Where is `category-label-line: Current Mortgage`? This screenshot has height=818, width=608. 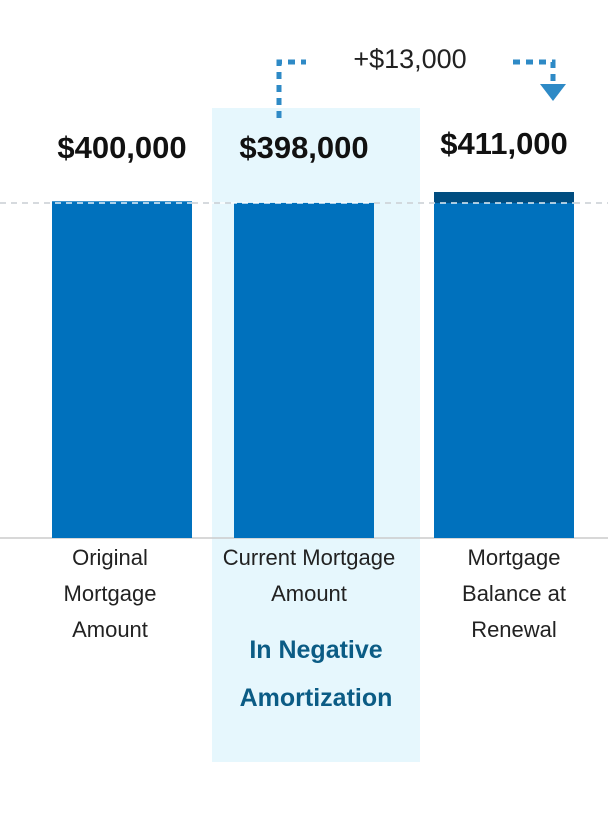
category-label-line: Current Mortgage is located at coordinates (309, 557).